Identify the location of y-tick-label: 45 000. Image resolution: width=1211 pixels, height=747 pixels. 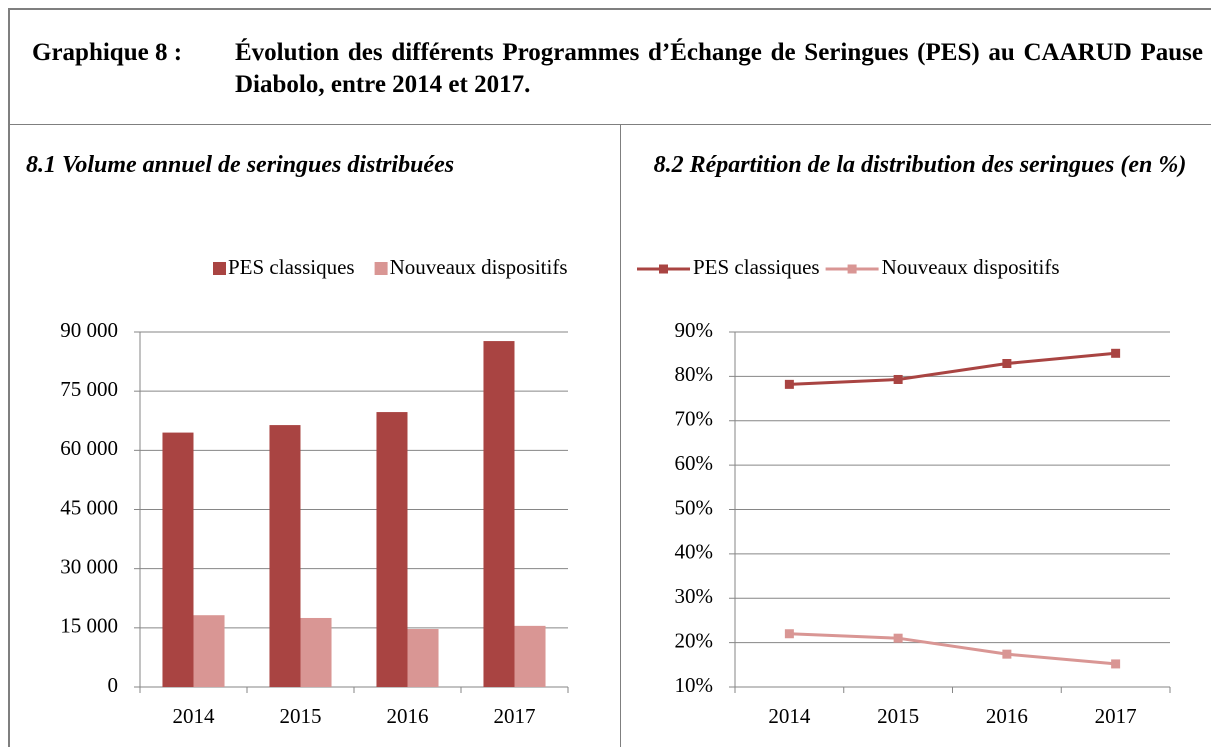
(89, 507).